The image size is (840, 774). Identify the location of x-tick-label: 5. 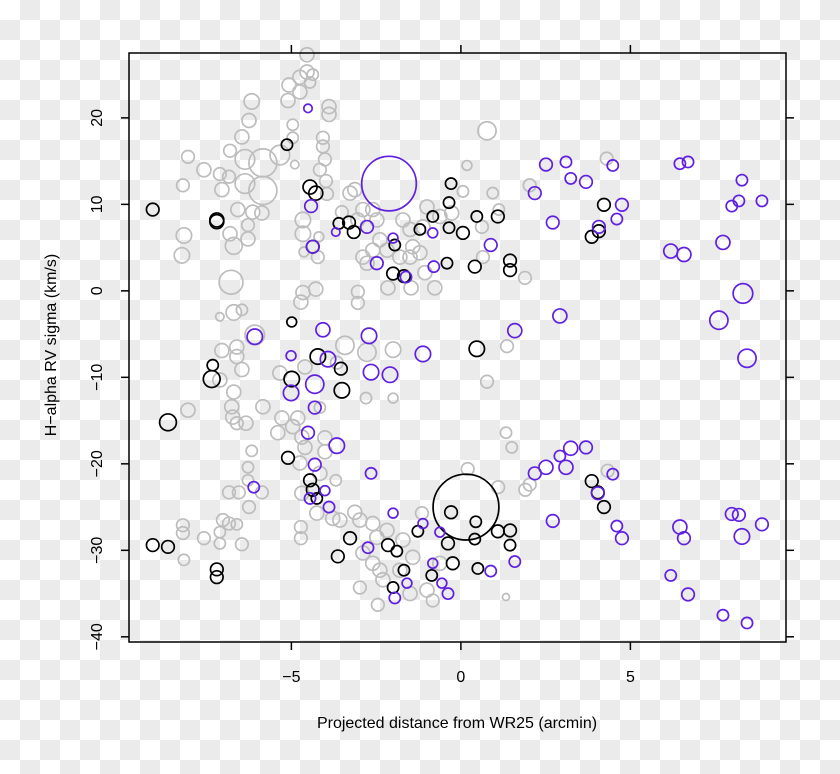
(630, 677).